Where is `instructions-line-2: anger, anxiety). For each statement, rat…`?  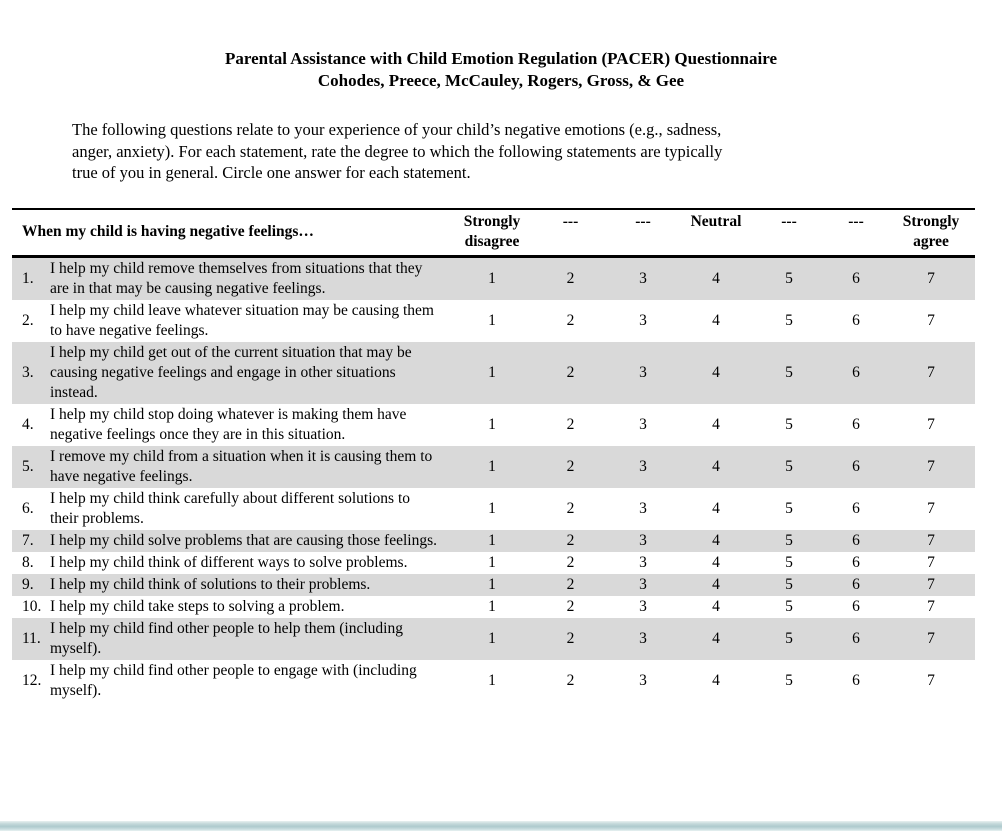 instructions-line-2: anger, anxiety). For each statement, rat… is located at coordinates (397, 151).